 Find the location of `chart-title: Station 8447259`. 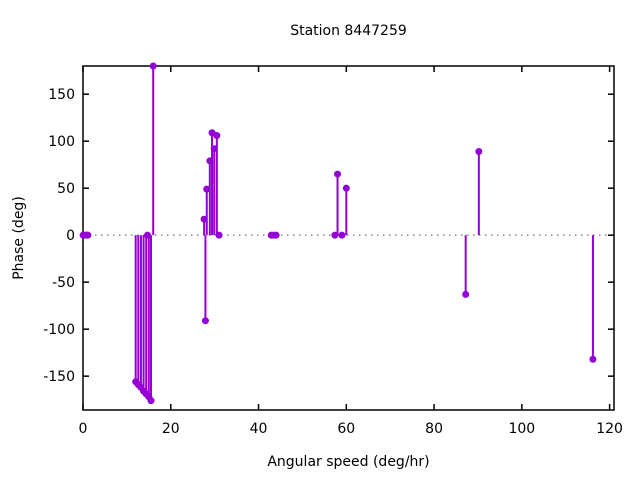

chart-title: Station 8447259 is located at coordinates (348, 31).